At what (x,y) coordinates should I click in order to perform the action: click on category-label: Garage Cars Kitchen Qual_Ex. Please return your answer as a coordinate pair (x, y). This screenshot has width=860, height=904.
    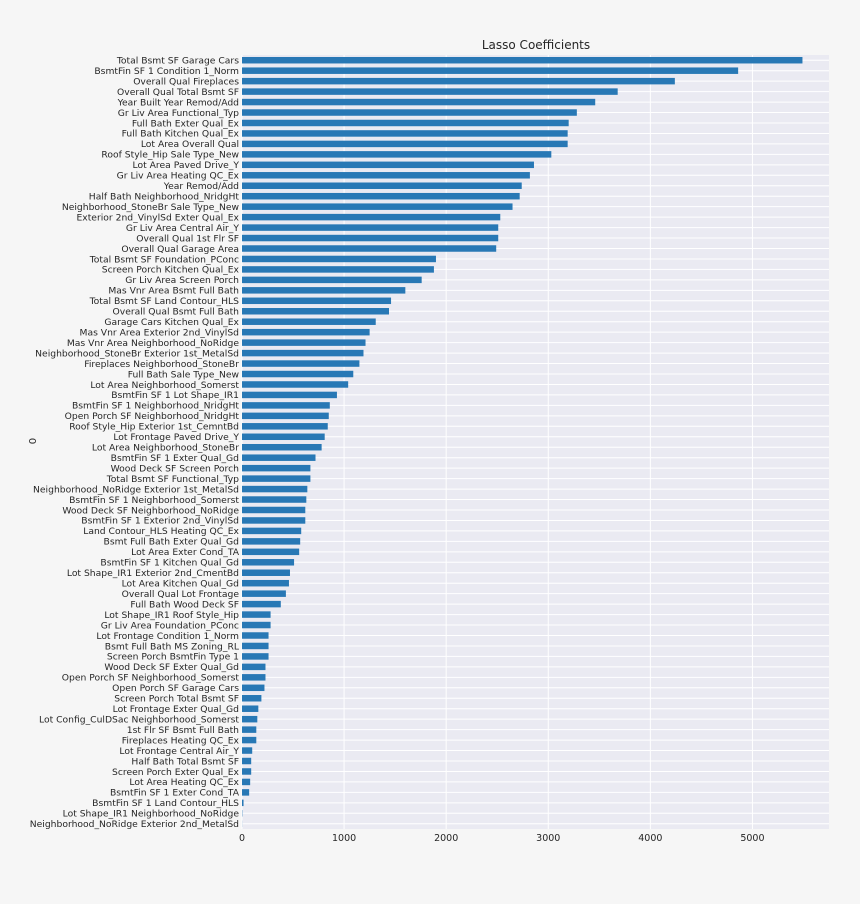
    Looking at the image, I should click on (171, 322).